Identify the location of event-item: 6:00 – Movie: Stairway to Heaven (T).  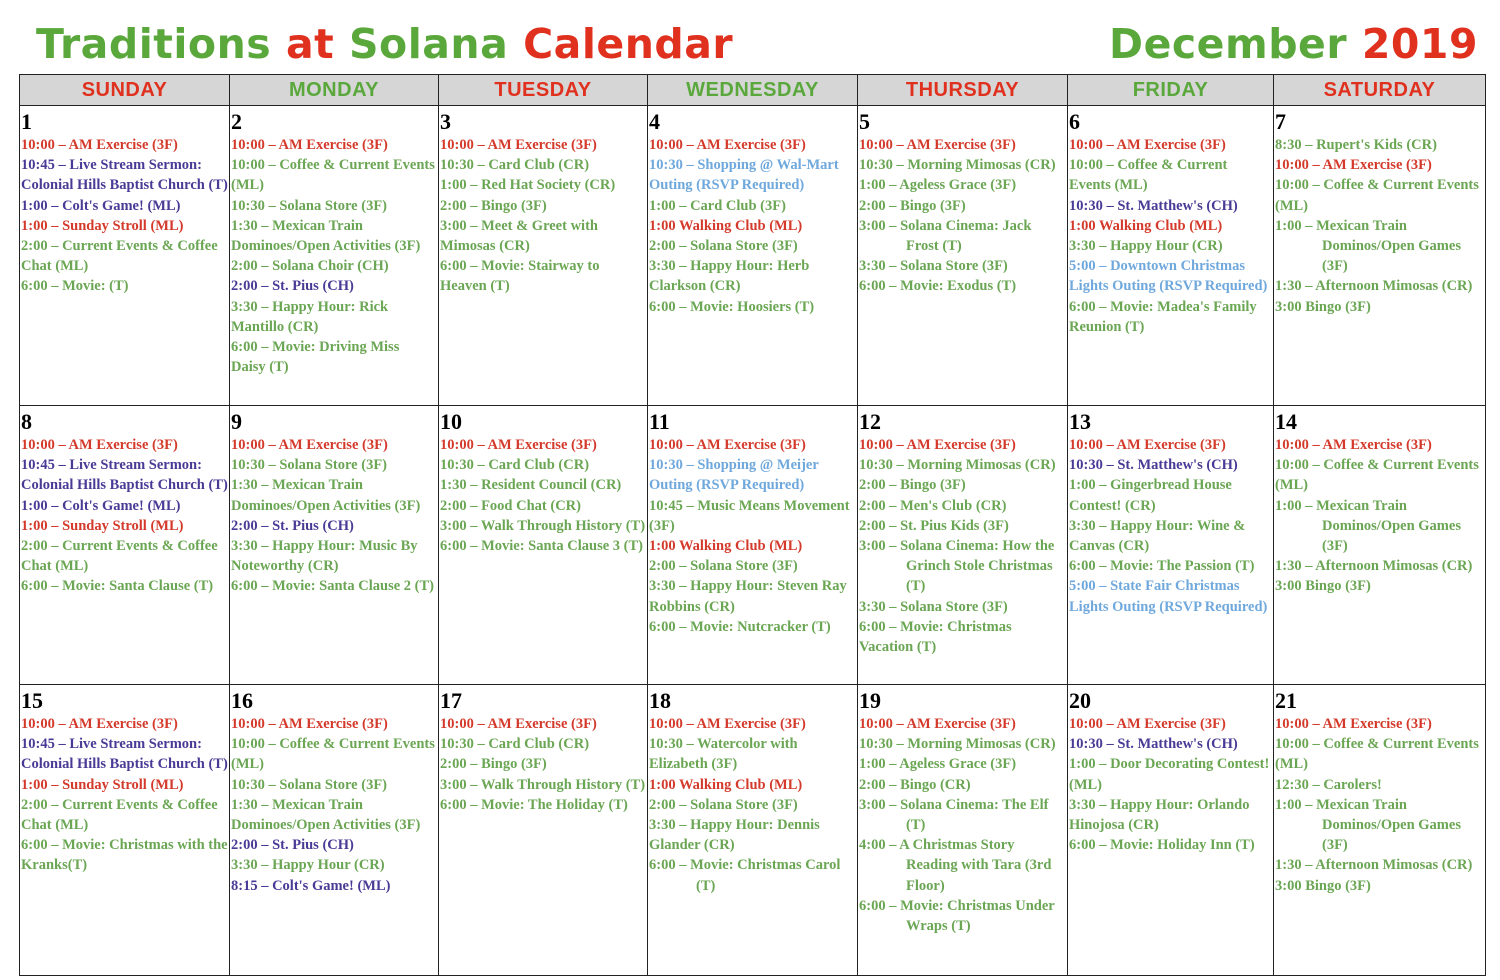
(520, 276).